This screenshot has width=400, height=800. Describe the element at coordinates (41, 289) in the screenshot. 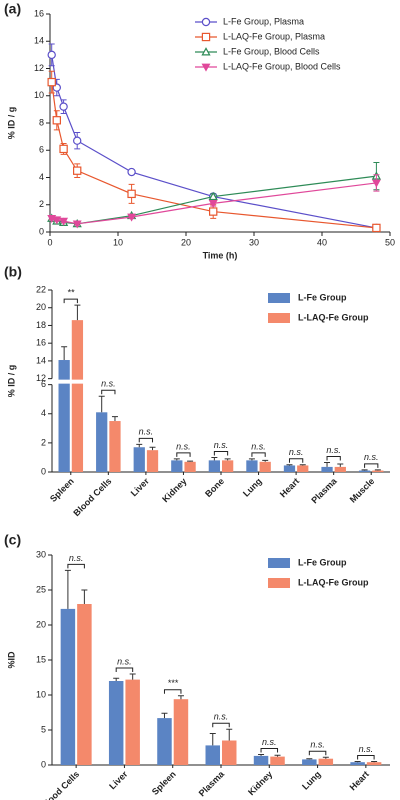

I see `y-tick-label: 22` at that location.